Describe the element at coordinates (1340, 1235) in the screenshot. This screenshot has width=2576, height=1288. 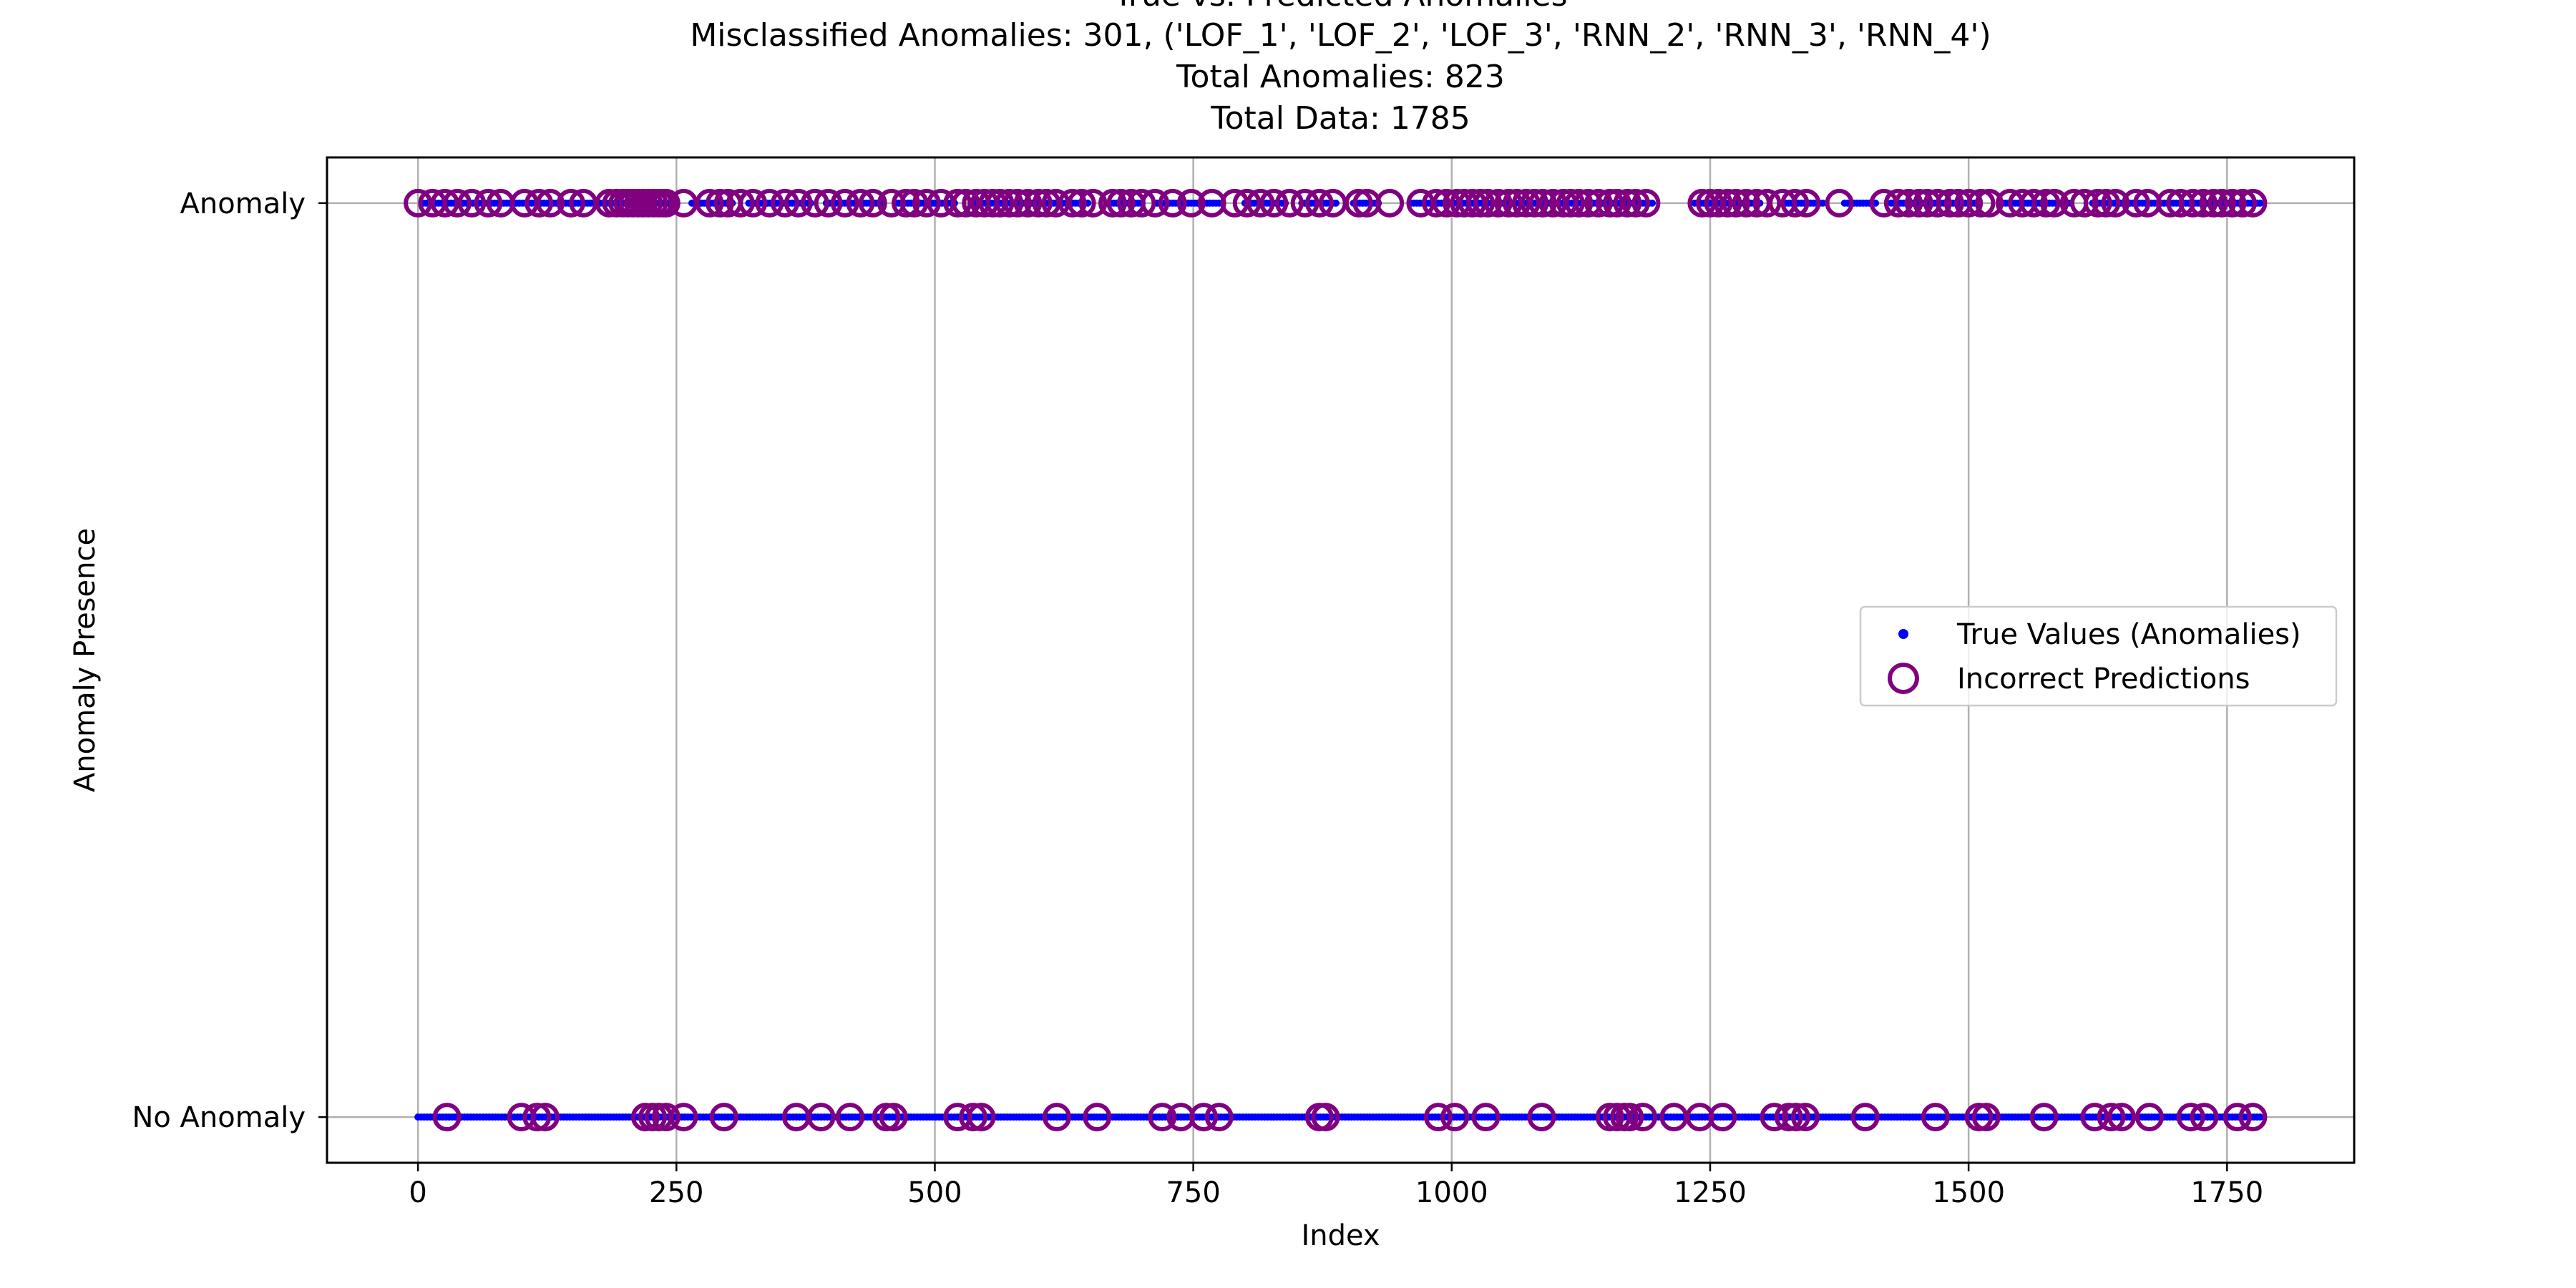
I see `x-axis-label: Index` at that location.